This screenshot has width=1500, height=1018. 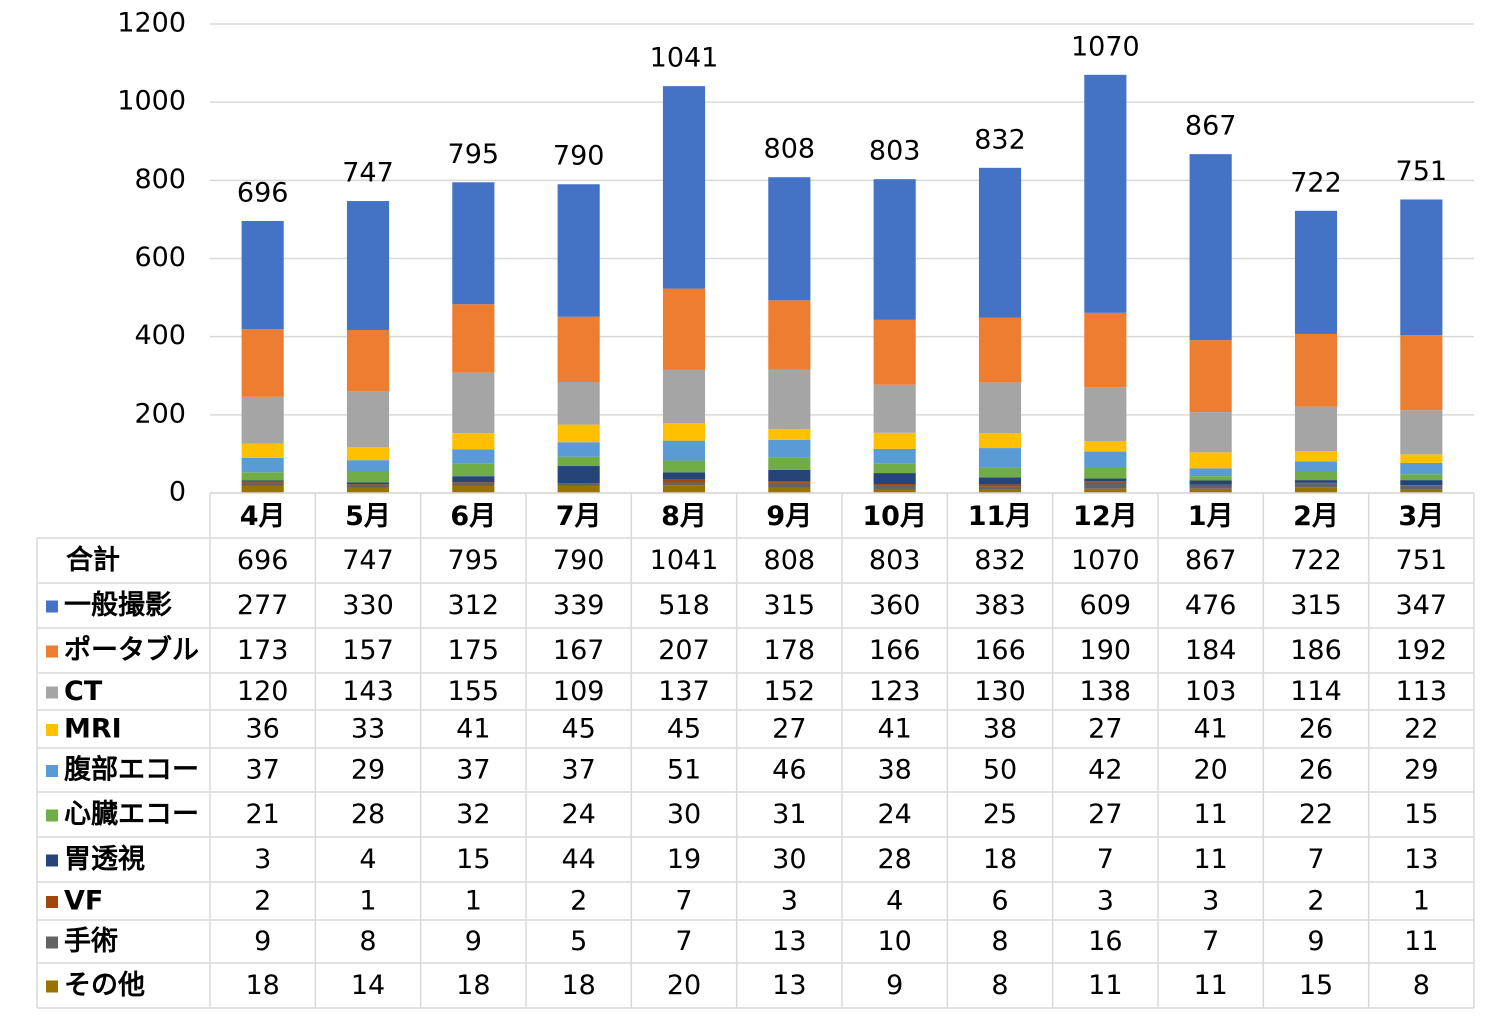 What do you see at coordinates (1316, 516) in the screenshot?
I see `category-label: 2月` at bounding box center [1316, 516].